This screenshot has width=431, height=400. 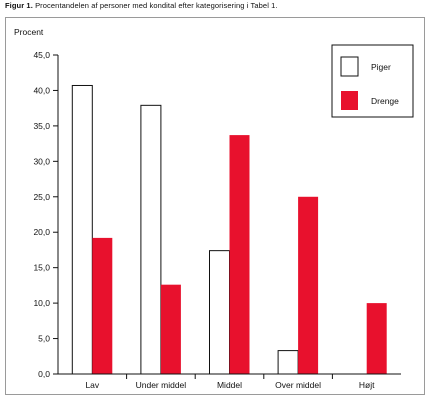 What do you see at coordinates (372, 81) in the screenshot?
I see `legend: Piger Drenge` at bounding box center [372, 81].